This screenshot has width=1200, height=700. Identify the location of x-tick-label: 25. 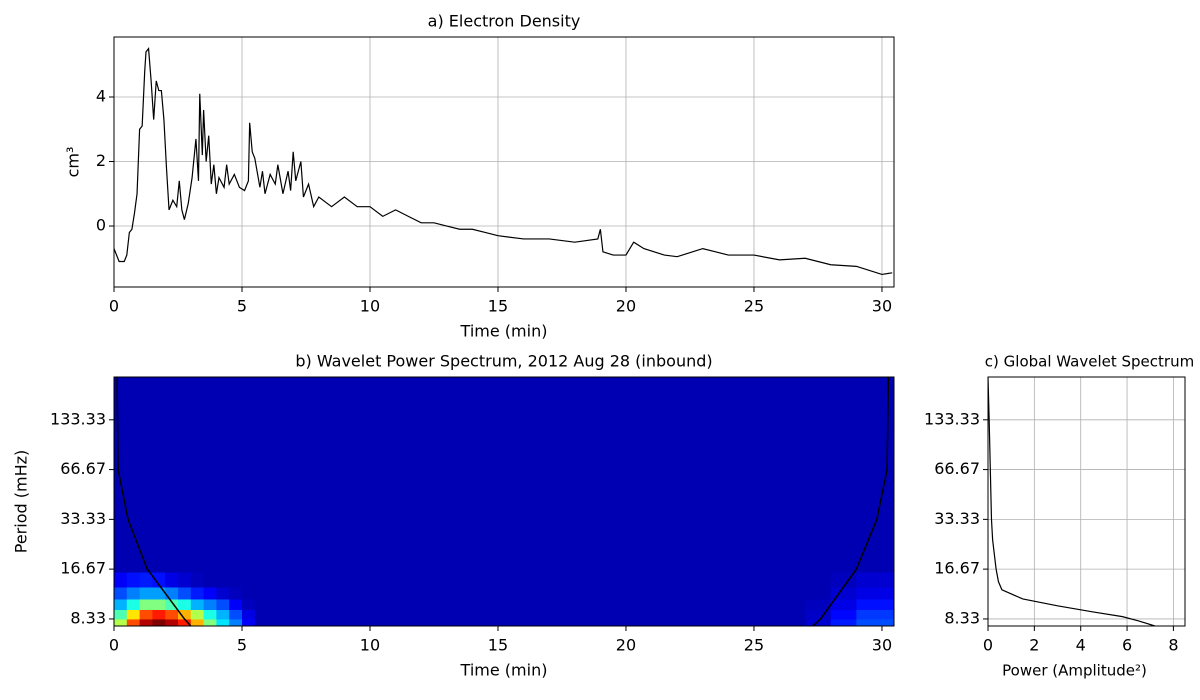
(754, 645).